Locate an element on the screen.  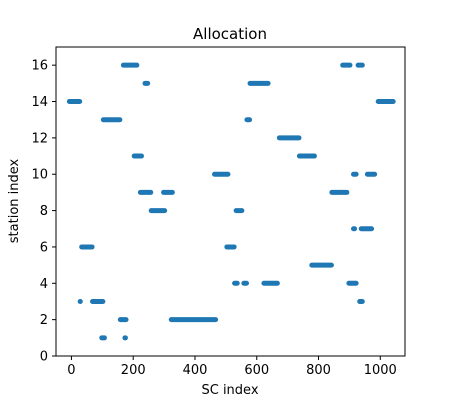
y-tick-label: 14 is located at coordinates (39, 102).